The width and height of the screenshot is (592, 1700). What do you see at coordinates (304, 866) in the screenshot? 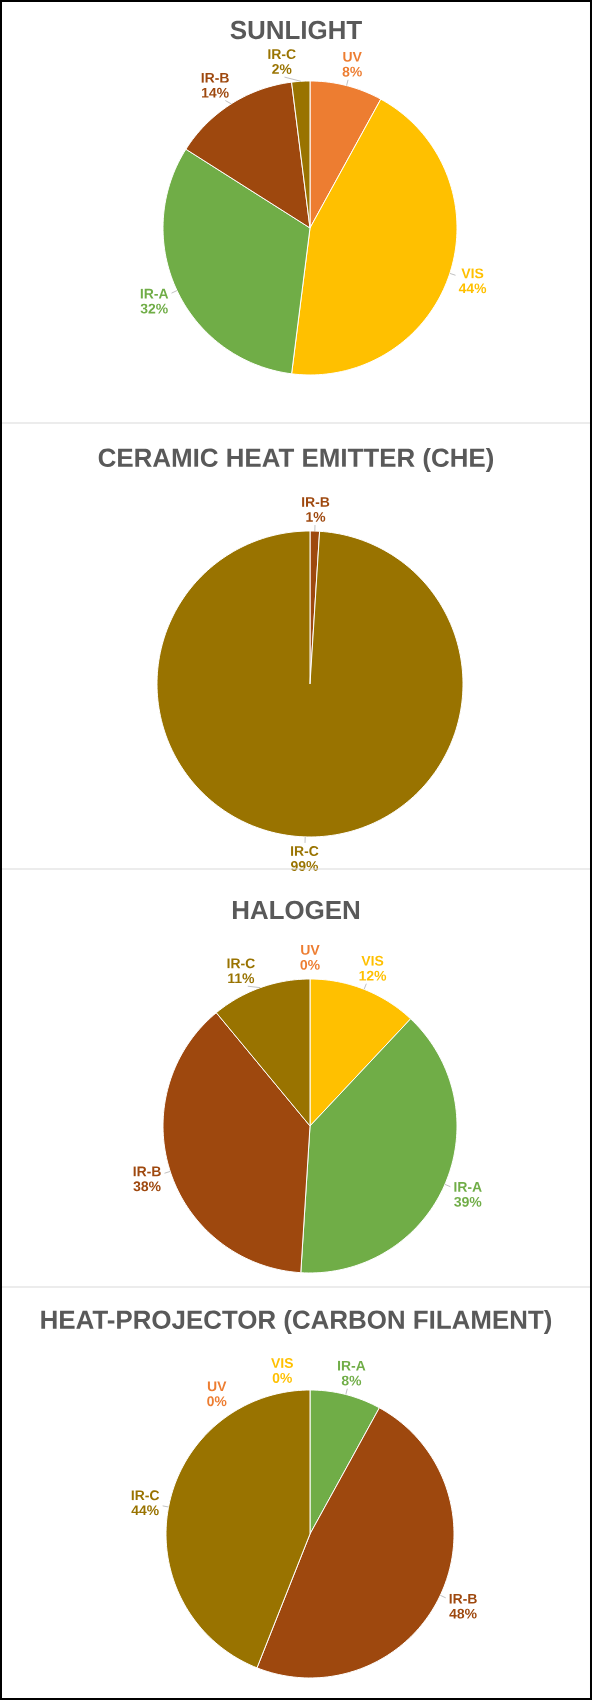
I see `data-label: 99%` at bounding box center [304, 866].